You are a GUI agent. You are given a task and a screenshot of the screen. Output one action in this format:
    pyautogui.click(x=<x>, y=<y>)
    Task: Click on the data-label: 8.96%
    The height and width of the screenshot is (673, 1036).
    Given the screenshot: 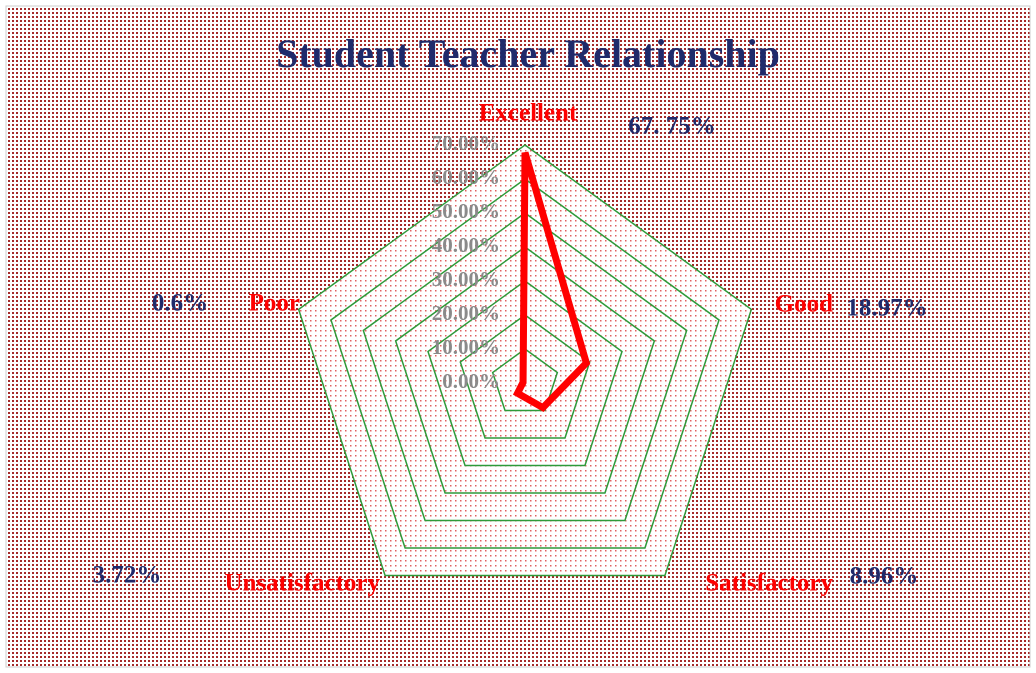 What is the action you would take?
    pyautogui.click(x=884, y=576)
    